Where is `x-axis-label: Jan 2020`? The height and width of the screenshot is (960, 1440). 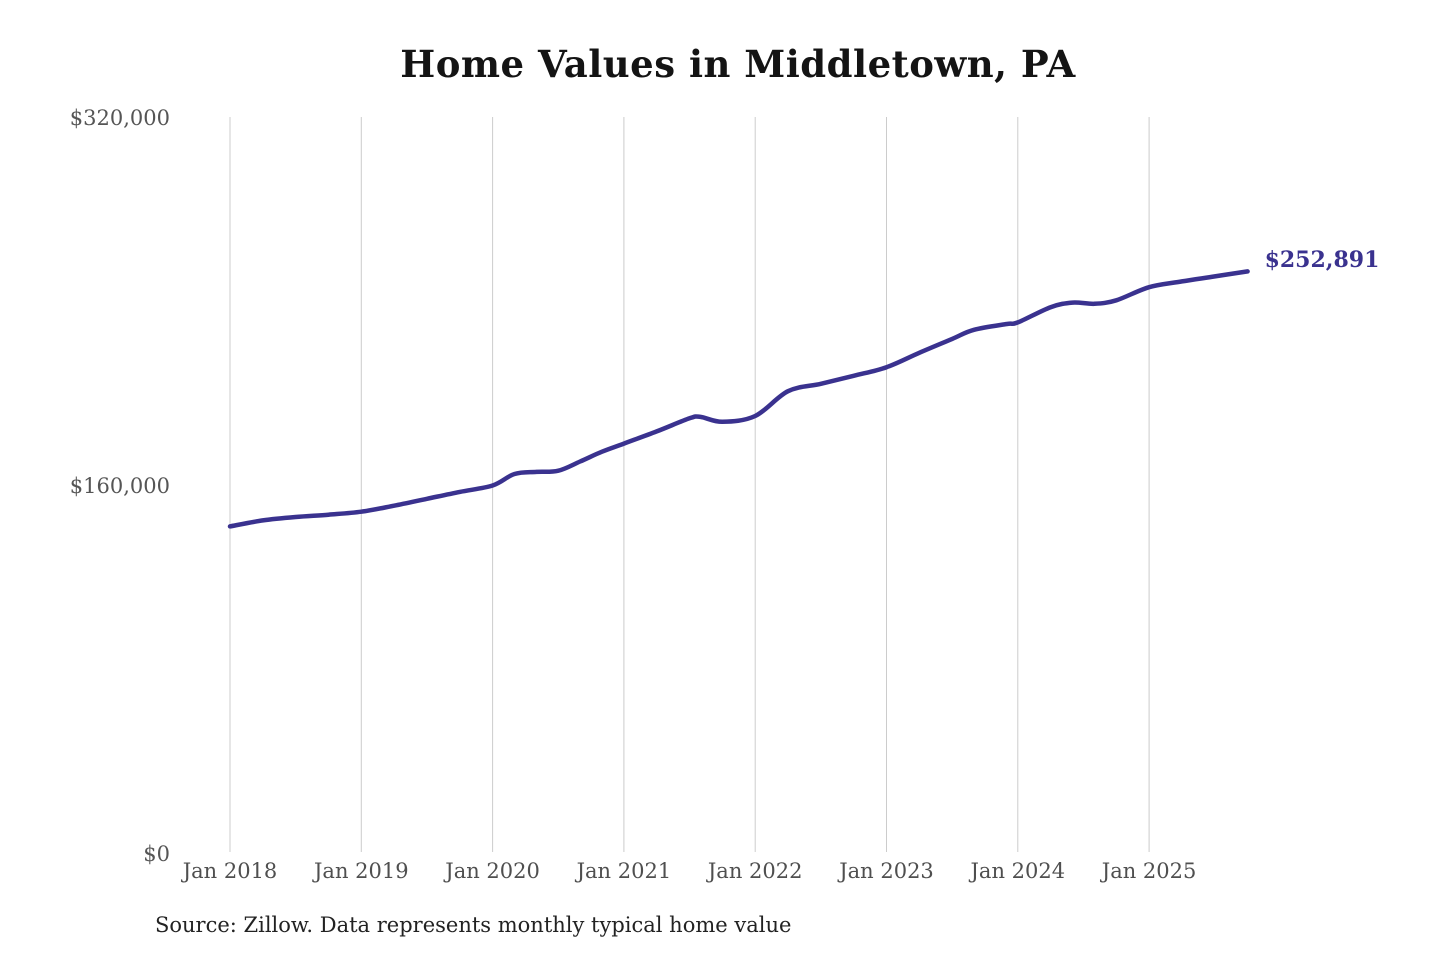 x-axis-label: Jan 2020 is located at coordinates (492, 871).